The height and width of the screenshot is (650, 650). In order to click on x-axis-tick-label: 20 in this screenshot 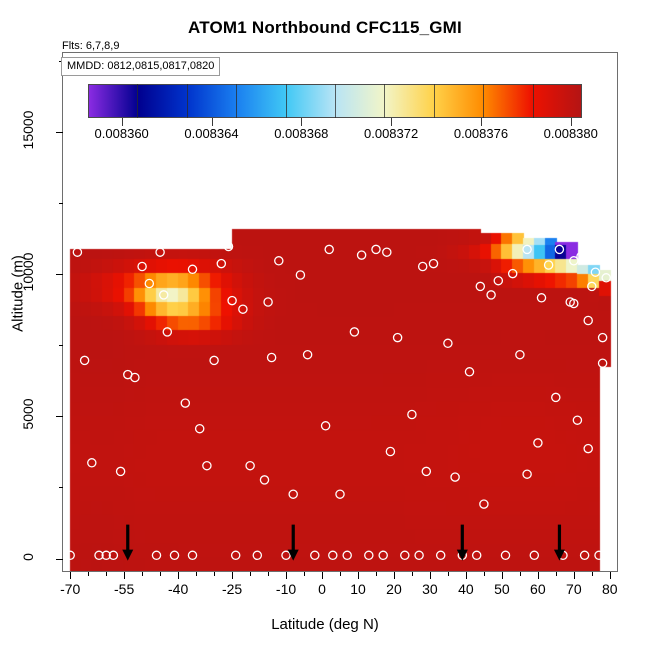, I will do `click(394, 589)`.